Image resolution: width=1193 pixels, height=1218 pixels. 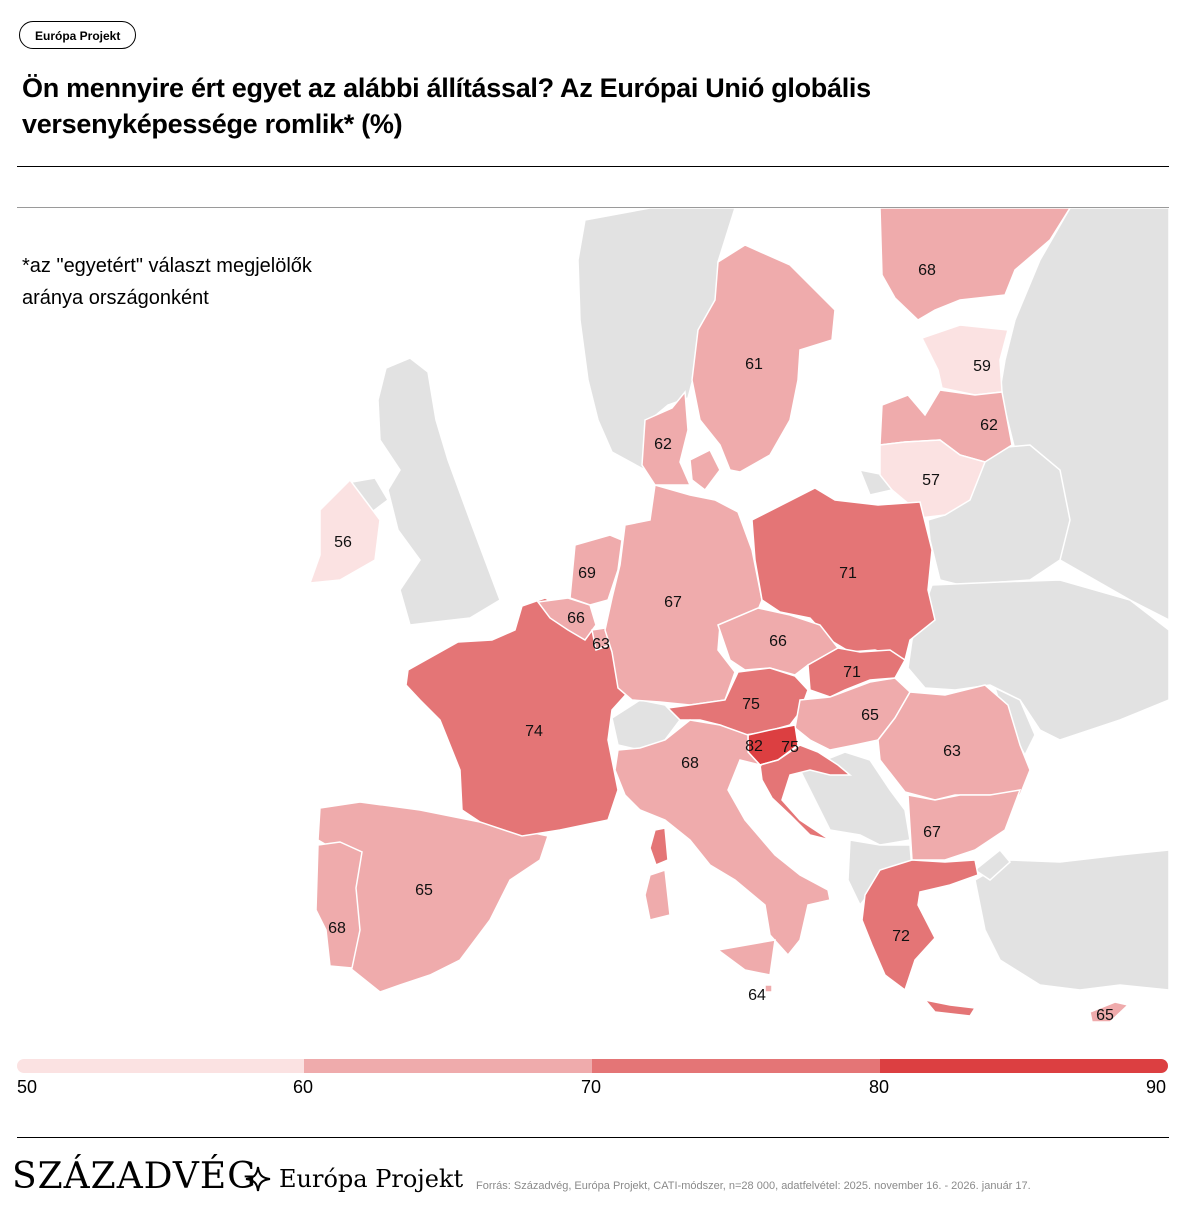 I want to click on country-lithuania, so click(x=933, y=479).